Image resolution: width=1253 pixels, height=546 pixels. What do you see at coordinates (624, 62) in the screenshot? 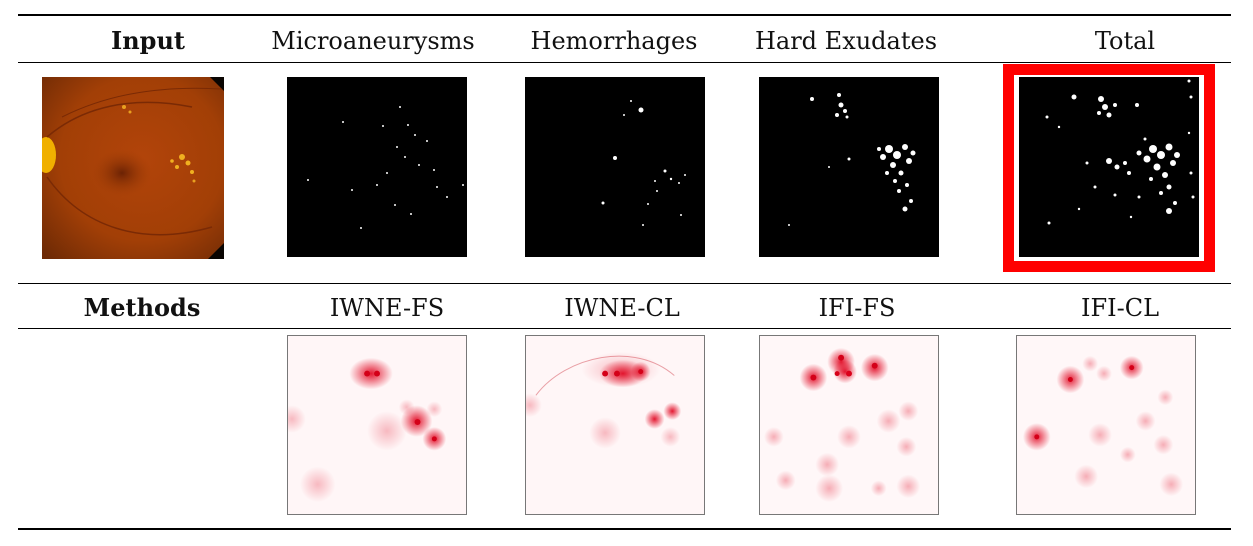
I see `header-rule-top` at bounding box center [624, 62].